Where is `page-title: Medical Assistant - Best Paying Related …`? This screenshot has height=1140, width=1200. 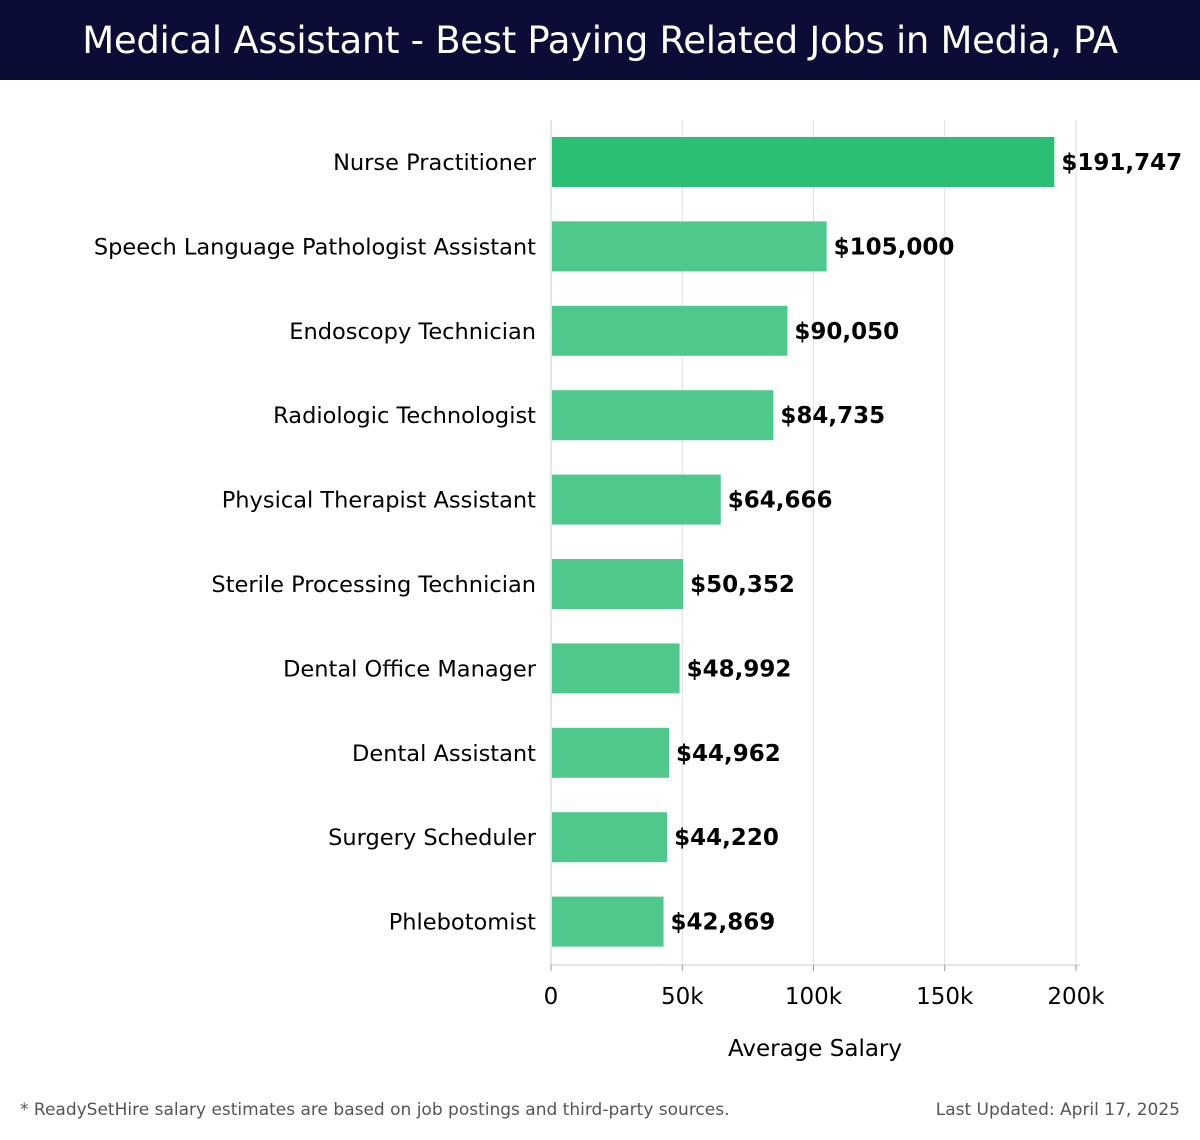
page-title: Medical Assistant - Best Paying Related … is located at coordinates (600, 40).